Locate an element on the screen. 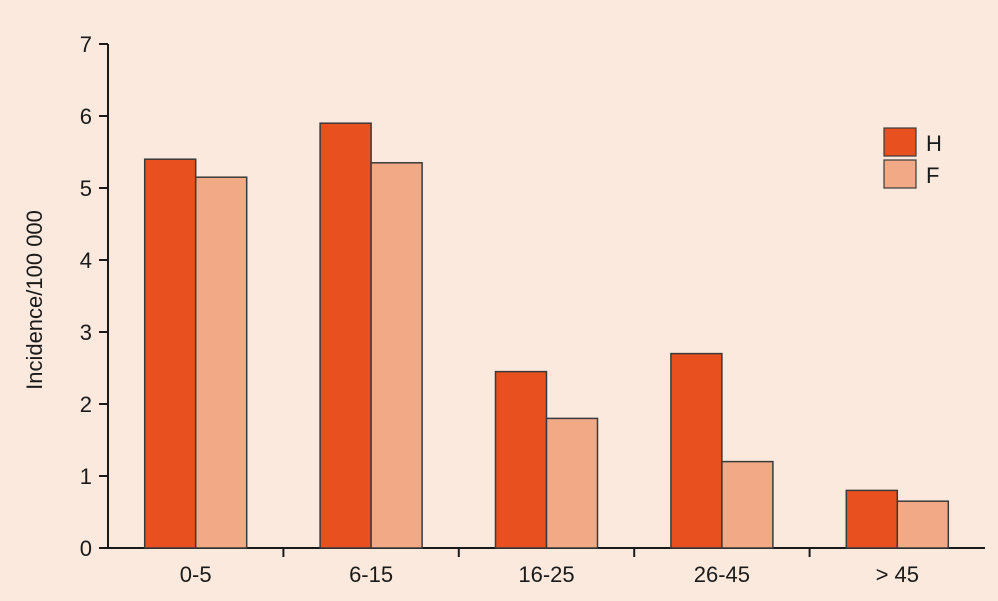 This screenshot has height=601, width=998. legend-label-f: F is located at coordinates (932, 175).